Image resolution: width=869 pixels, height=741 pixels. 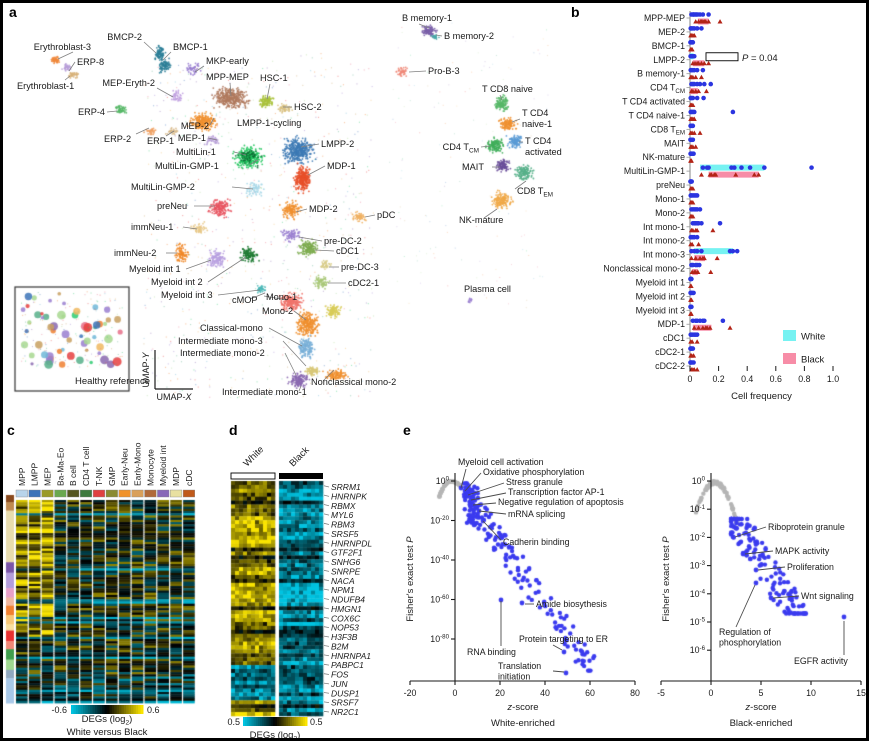 I want to click on gene-label: COX6C, so click(x=346, y=618).